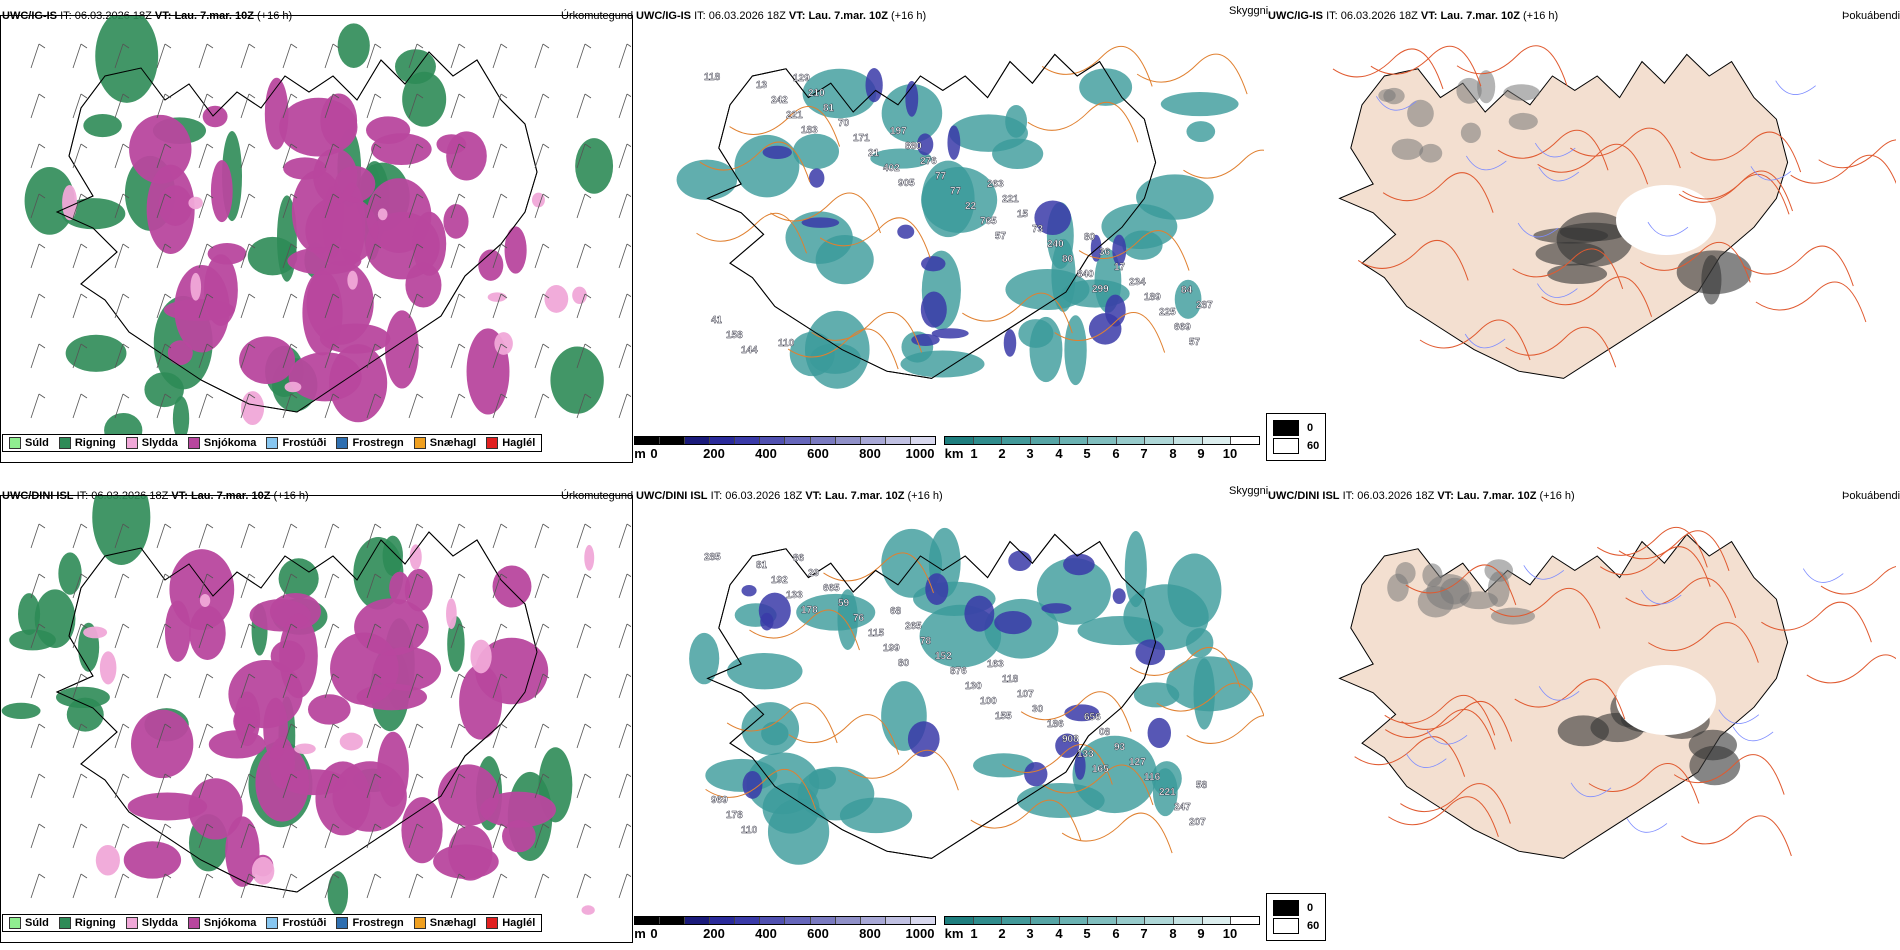 The image size is (1900, 950). I want to click on visibility-colorbar: km 1 2 3 4 5 6 7 8 9 10, so click(1102, 448).